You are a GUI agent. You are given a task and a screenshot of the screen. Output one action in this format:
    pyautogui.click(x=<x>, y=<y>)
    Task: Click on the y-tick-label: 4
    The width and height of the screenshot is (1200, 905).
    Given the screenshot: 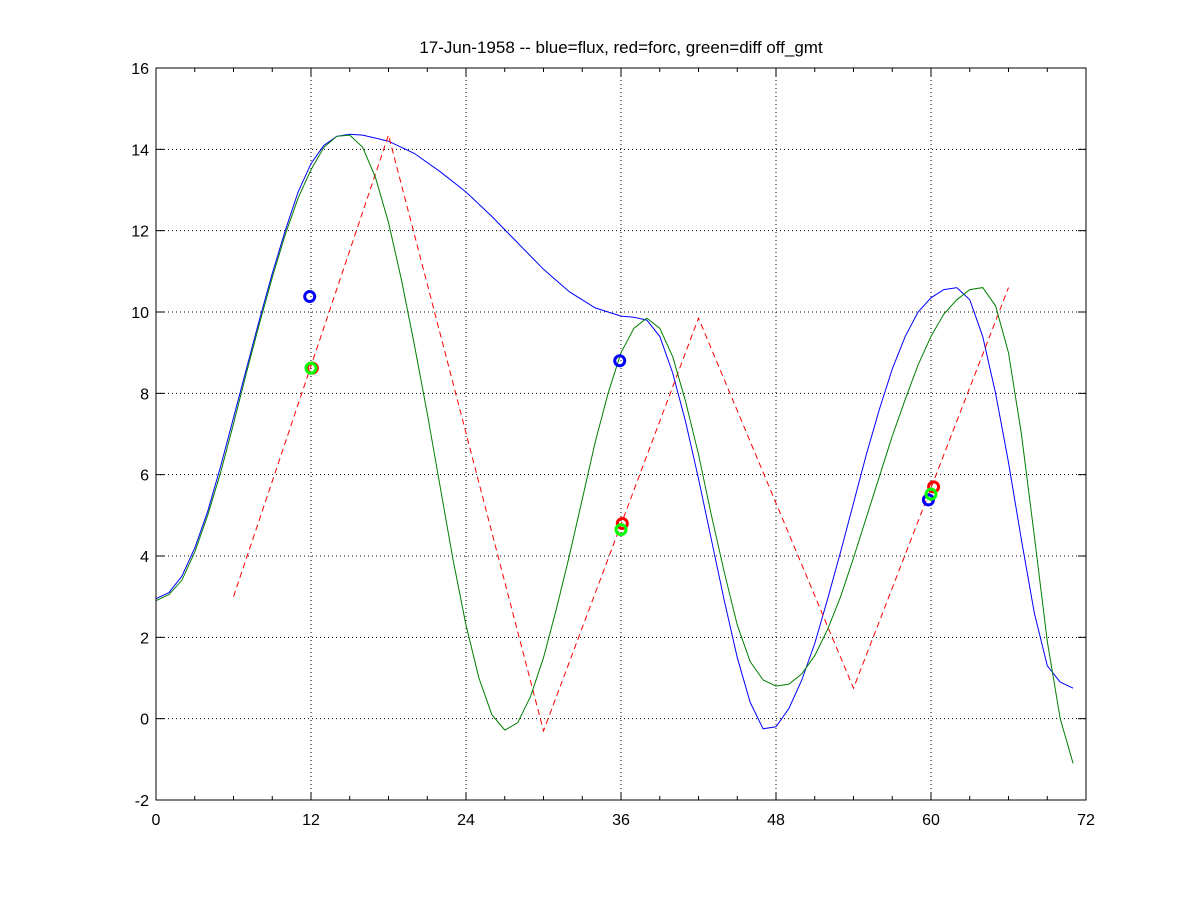 What is the action you would take?
    pyautogui.click(x=144, y=557)
    